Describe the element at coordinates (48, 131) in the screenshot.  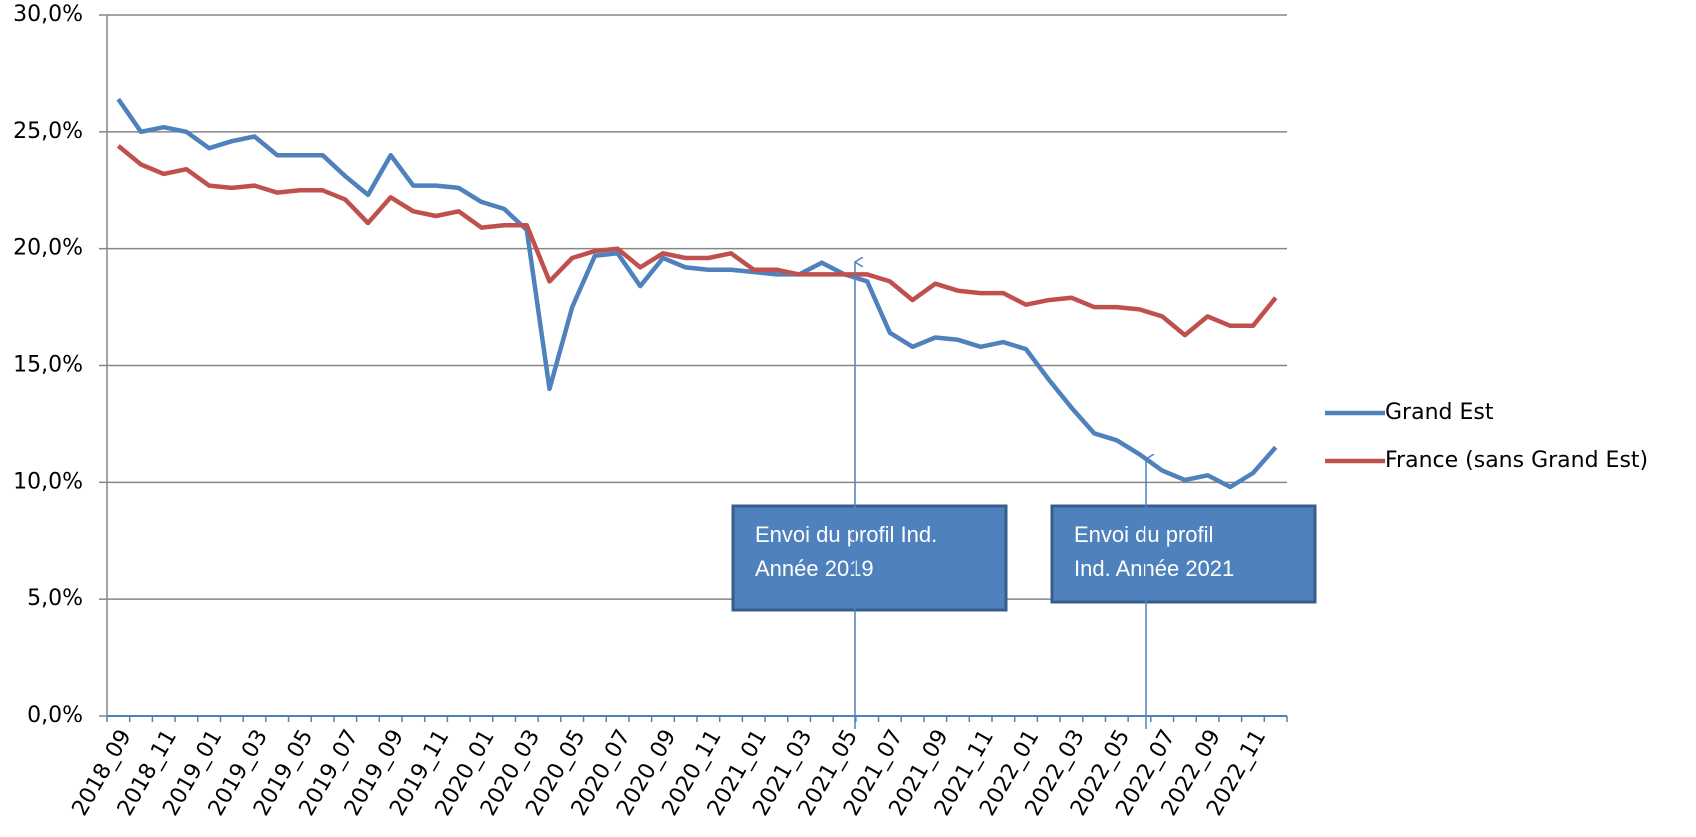
I see `y-tick-label: 25,0%` at that location.